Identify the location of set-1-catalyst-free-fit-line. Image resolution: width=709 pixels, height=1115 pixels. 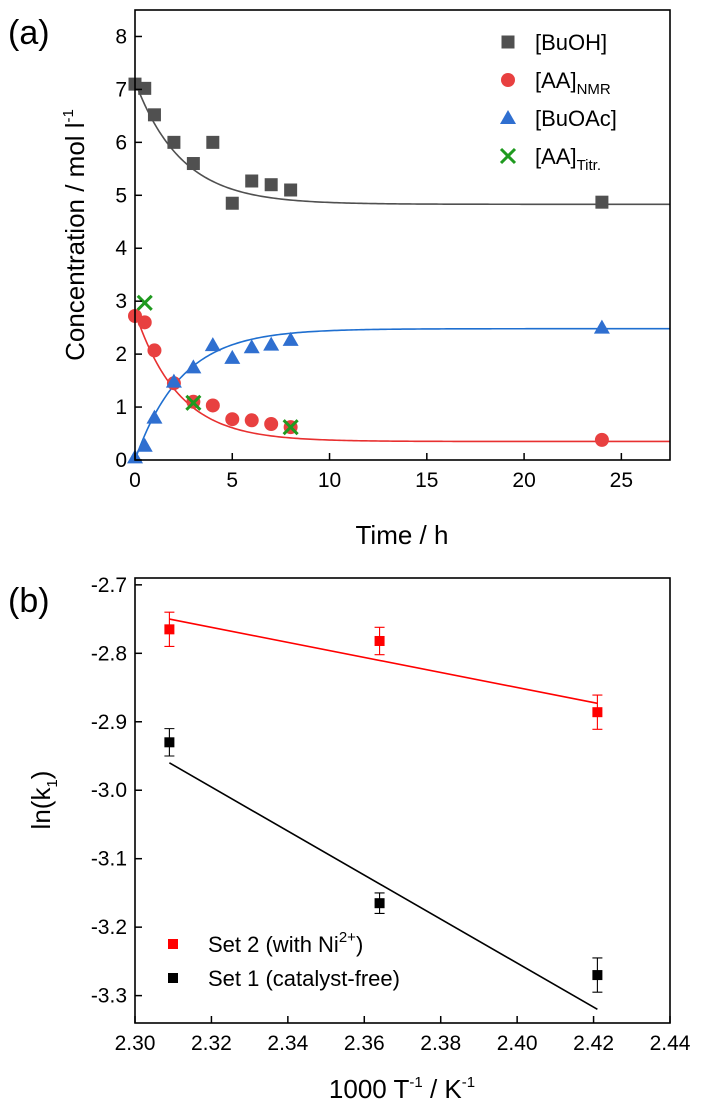
(383, 886).